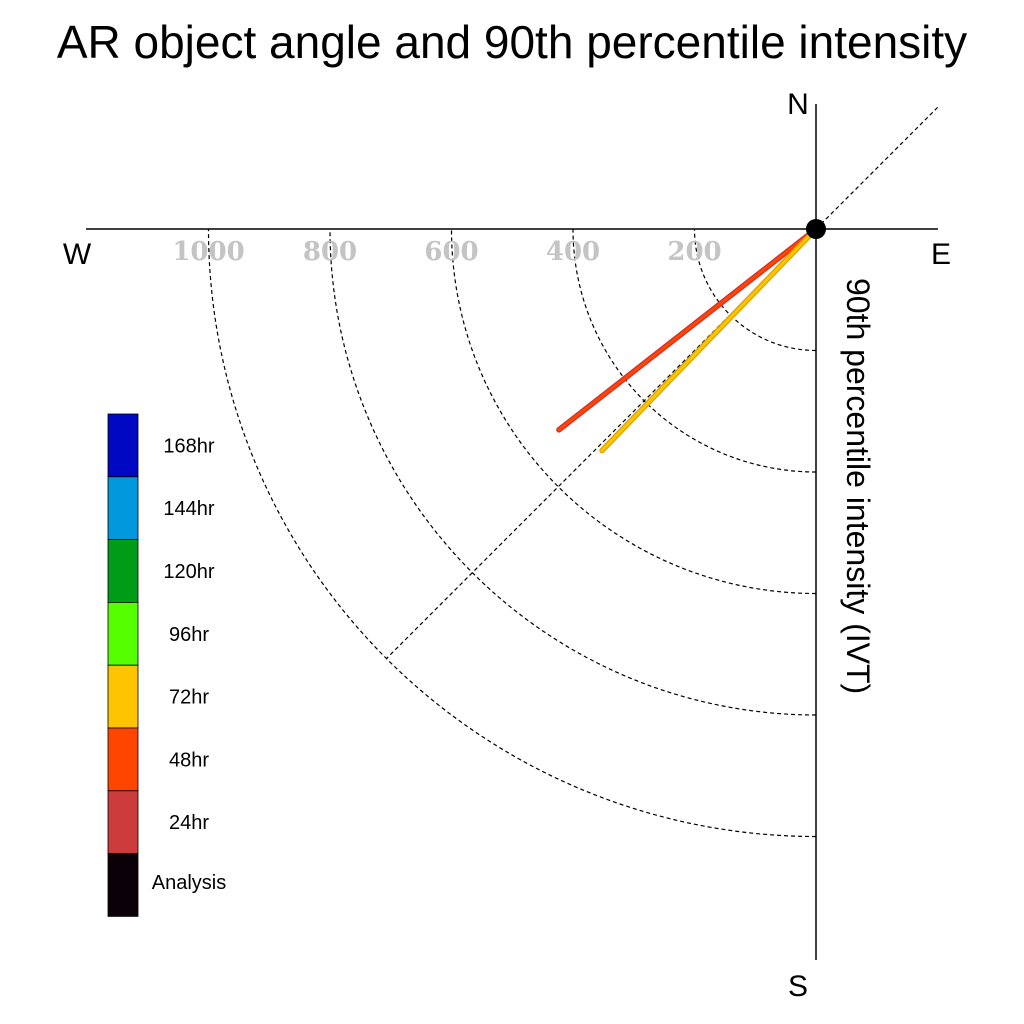 Image resolution: width=1024 pixels, height=1024 pixels. What do you see at coordinates (451, 252) in the screenshot?
I see `ring-label-600: 600` at bounding box center [451, 252].